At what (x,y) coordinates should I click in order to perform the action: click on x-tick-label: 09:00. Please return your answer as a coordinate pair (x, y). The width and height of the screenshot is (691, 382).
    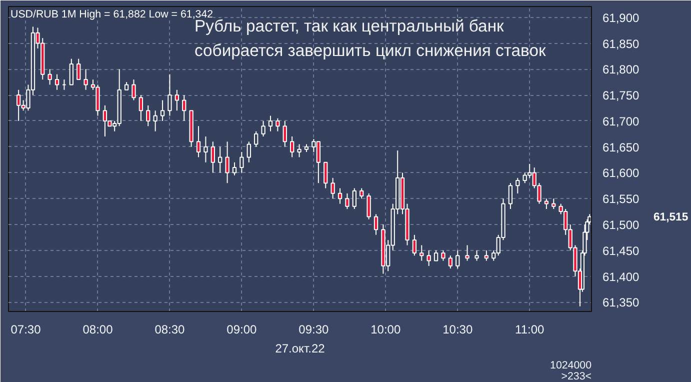
    Looking at the image, I should click on (242, 329).